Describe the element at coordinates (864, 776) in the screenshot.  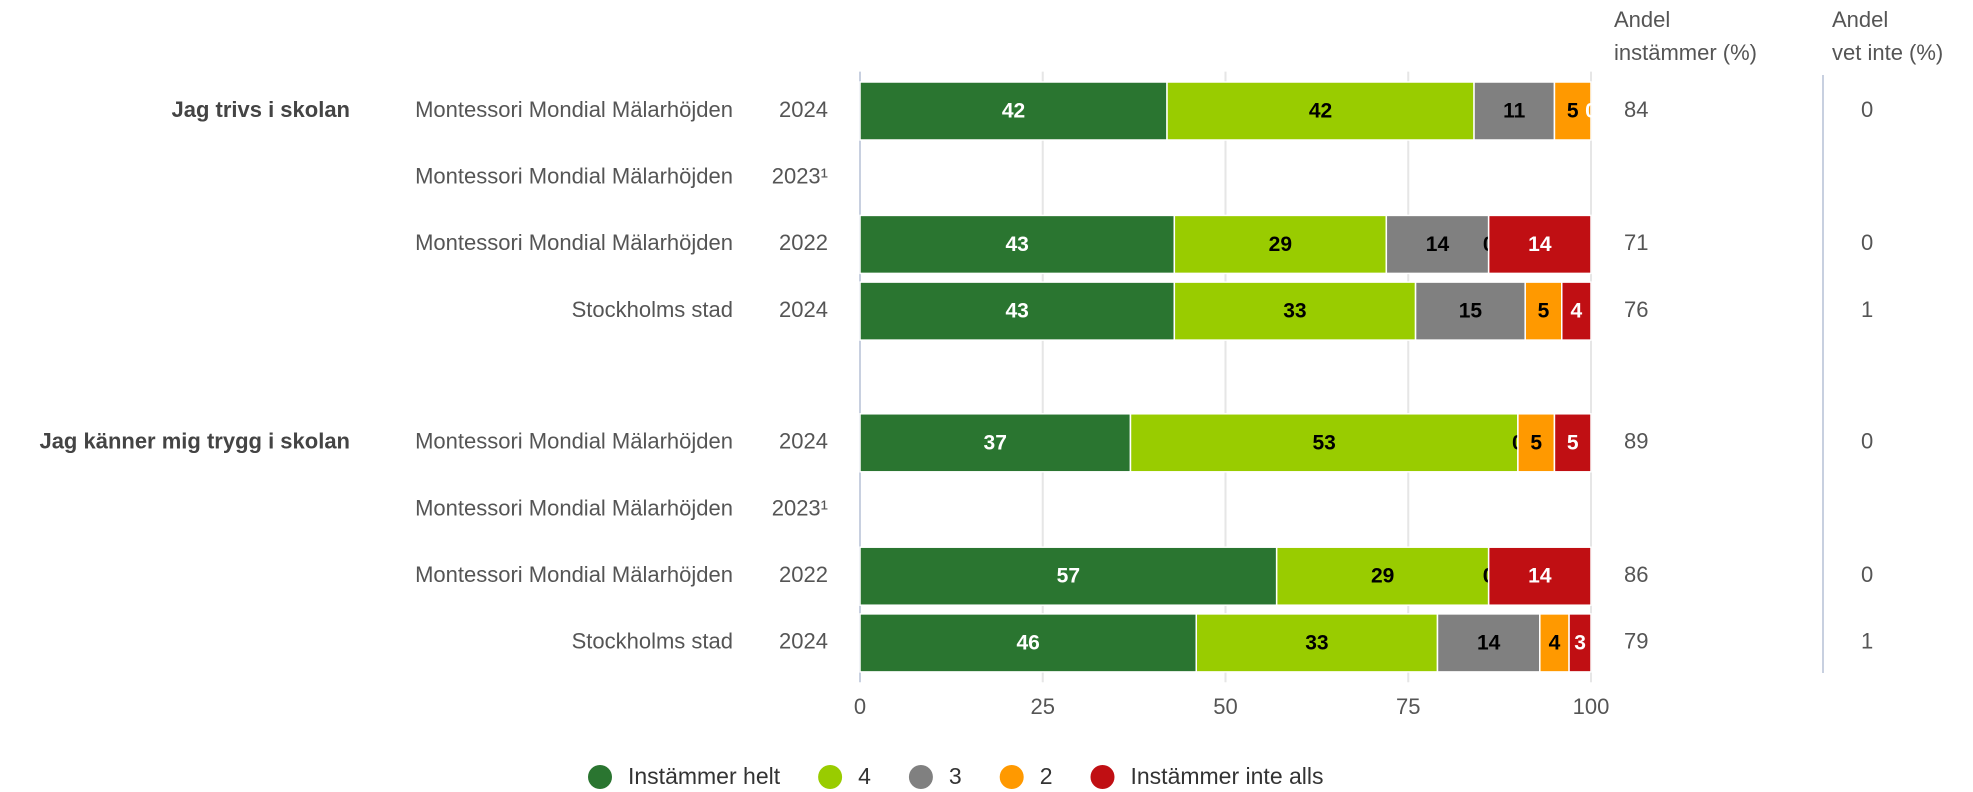
I see `legend-label: 4` at that location.